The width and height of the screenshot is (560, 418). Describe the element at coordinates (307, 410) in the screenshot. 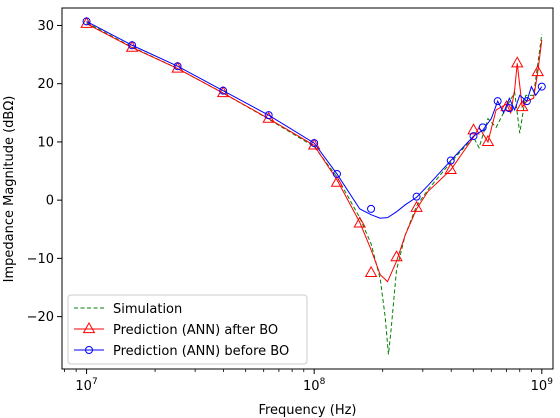

I see `x-axis-label: Frequency (Hz)` at that location.